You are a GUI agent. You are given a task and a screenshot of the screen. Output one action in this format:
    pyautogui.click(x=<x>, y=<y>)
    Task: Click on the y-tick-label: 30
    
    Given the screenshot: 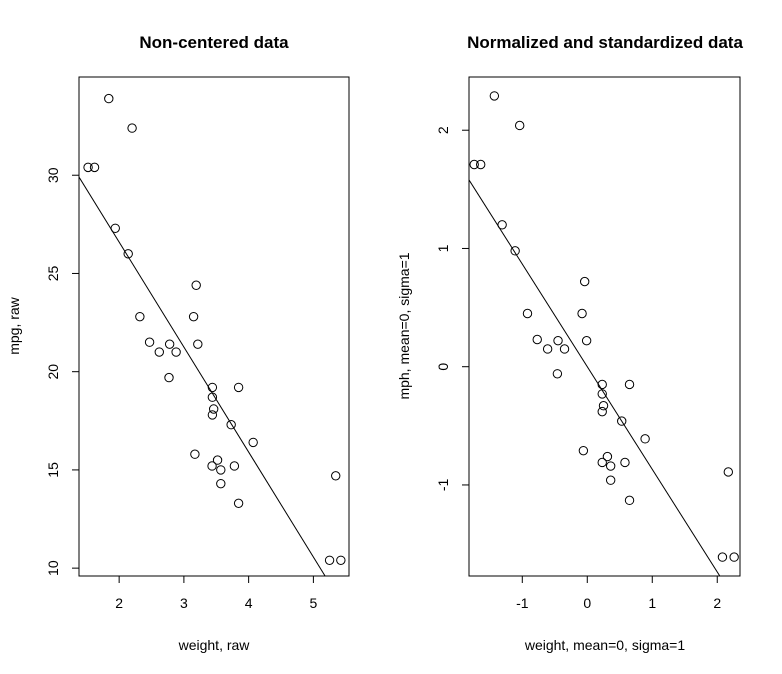 What is the action you would take?
    pyautogui.click(x=53, y=175)
    